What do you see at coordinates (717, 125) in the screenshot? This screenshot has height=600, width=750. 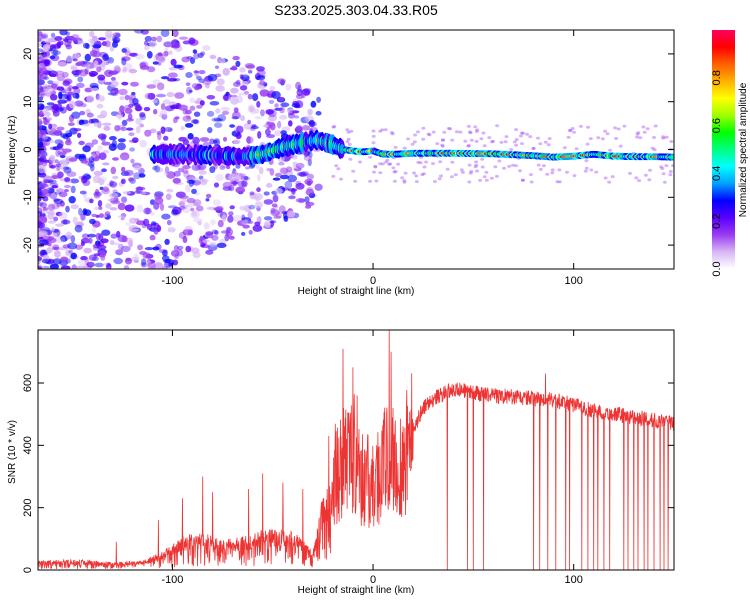 I see `colorbar-tick-label: 0.6` at bounding box center [717, 125].